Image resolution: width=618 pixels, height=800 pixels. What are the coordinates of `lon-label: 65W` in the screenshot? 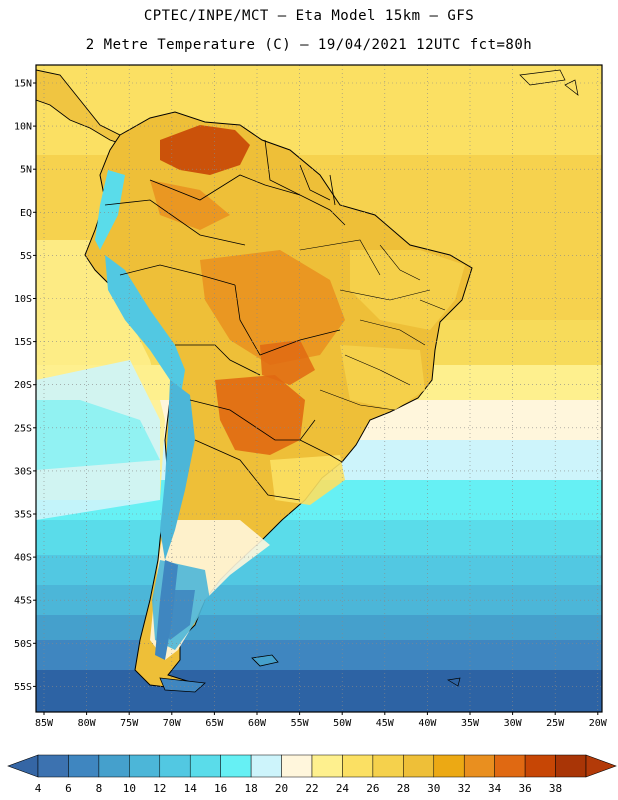 It's located at (214, 723).